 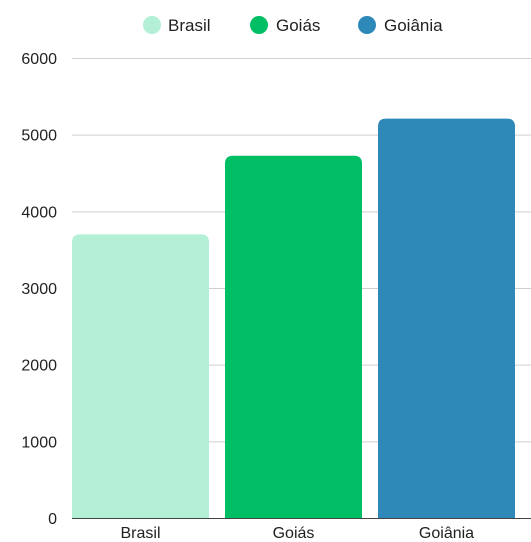 I want to click on legend-item-brasil: Brasil, so click(x=177, y=25).